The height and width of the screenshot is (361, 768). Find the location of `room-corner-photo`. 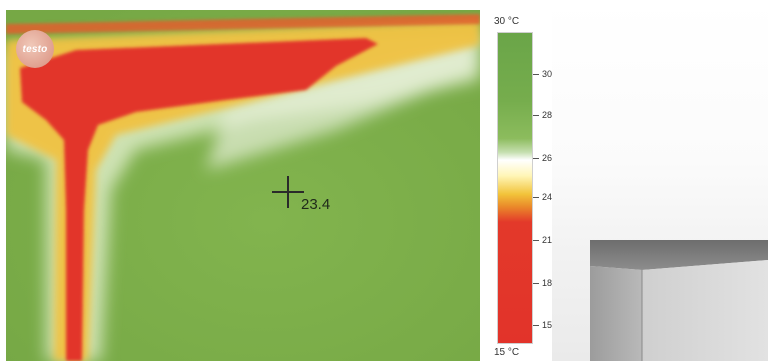

room-corner-photo is located at coordinates (679, 300).